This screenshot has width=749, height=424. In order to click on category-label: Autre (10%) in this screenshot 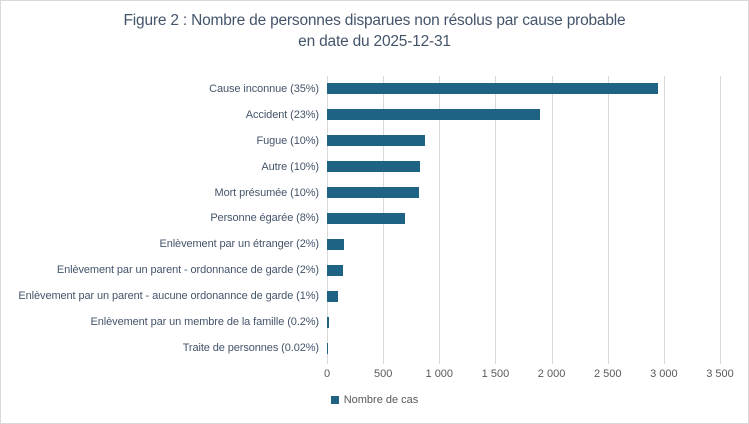, I will do `click(290, 166)`.